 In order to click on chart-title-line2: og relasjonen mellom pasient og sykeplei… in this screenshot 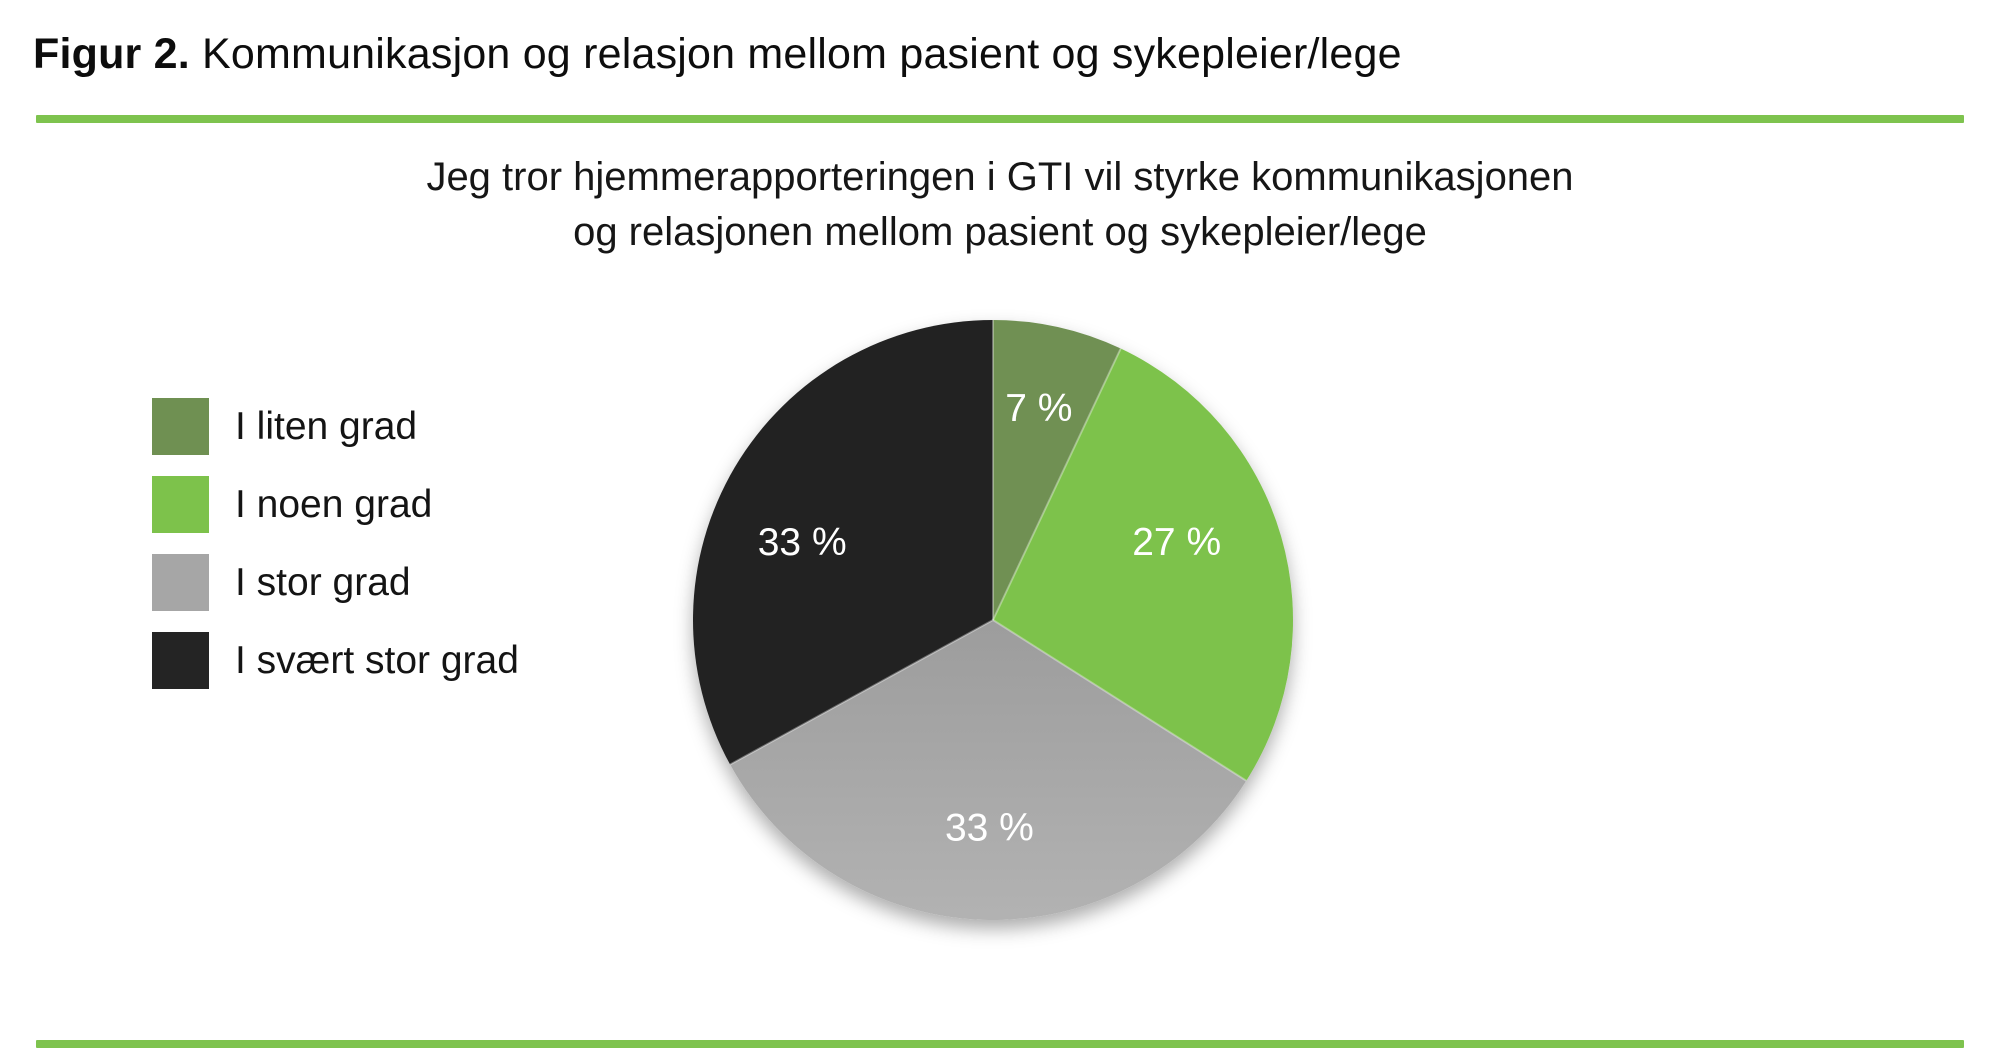, I will do `click(1000, 232)`.